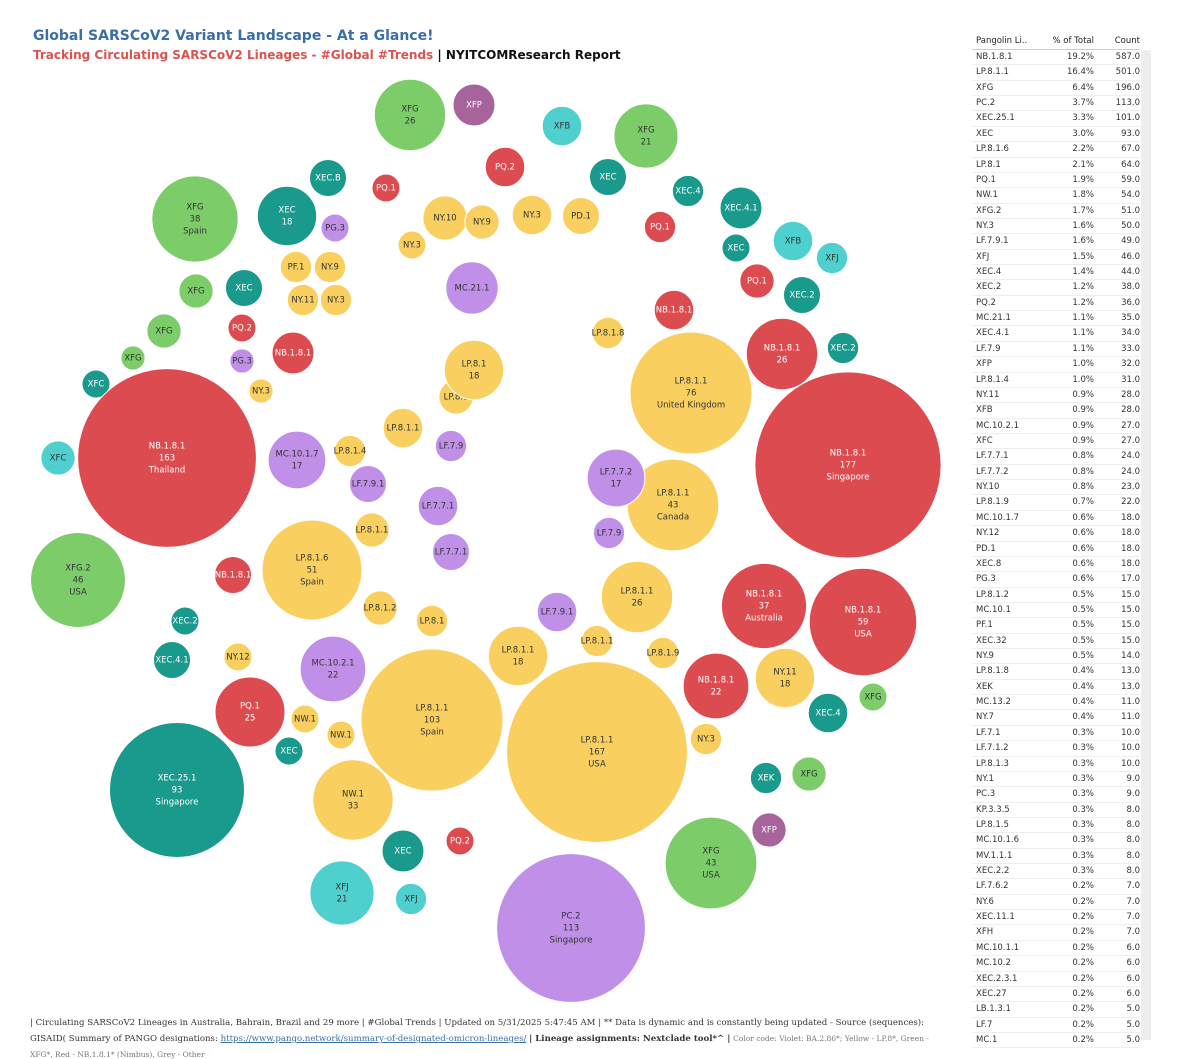 This screenshot has height=1059, width=1200. I want to click on bubble-label: 113, so click(571, 929).